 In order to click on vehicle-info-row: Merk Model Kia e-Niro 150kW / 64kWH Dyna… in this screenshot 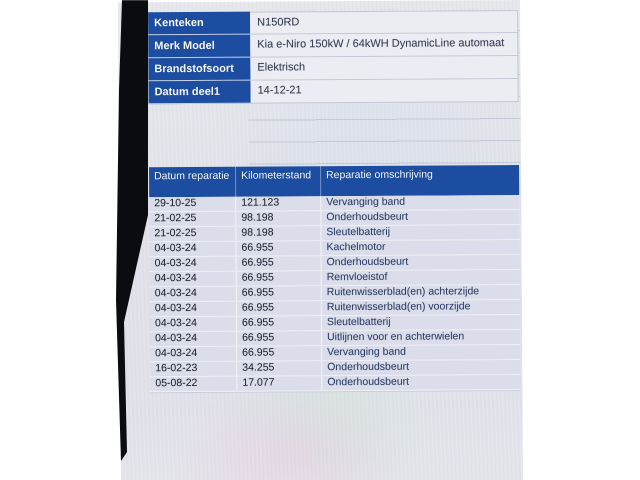, I will do `click(333, 46)`.